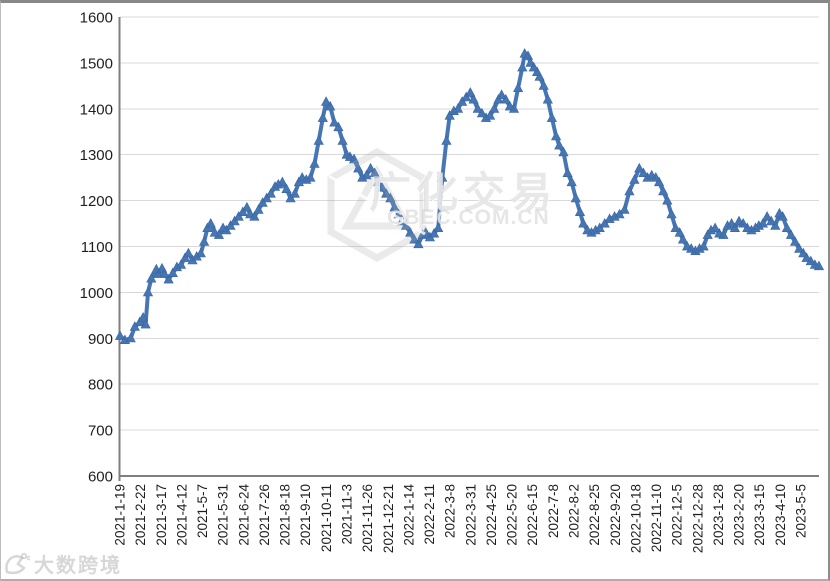 Image resolution: width=830 pixels, height=581 pixels. I want to click on y-axis-tick-label: 700, so click(100, 431).